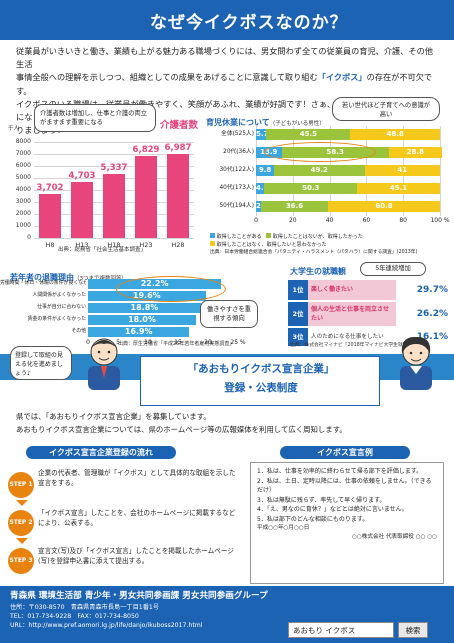 The width and height of the screenshot is (454, 643). Describe the element at coordinates (298, 290) in the screenshot. I see `rank-badge: 1位` at that location.